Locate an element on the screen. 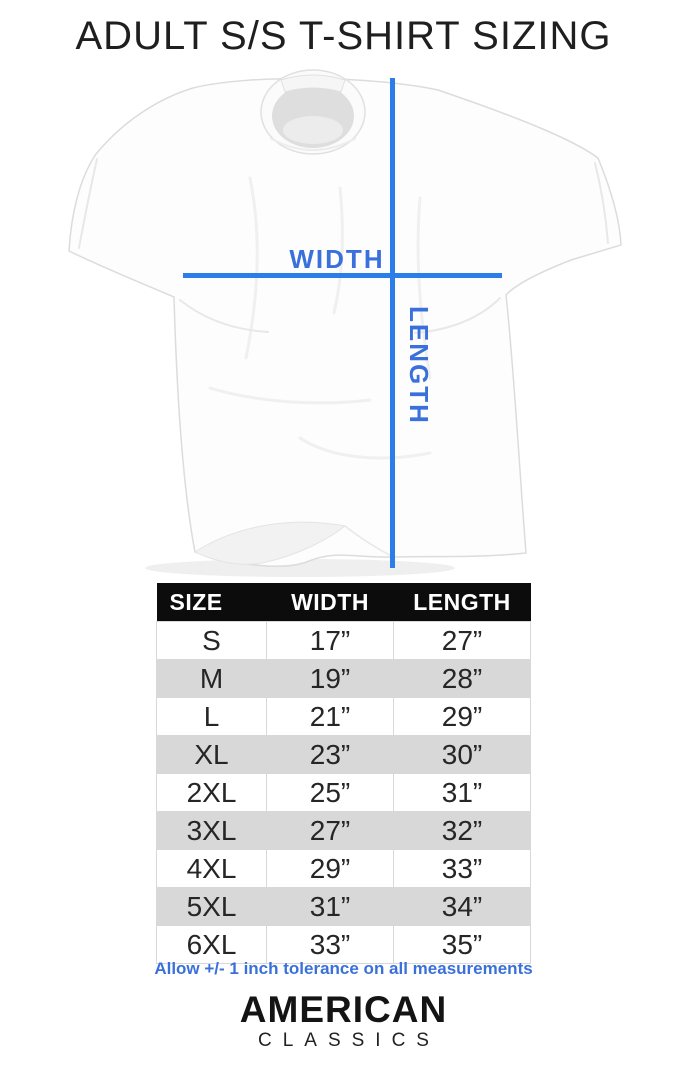 The height and width of the screenshot is (1080, 687). tshirt-shadow is located at coordinates (300, 568).